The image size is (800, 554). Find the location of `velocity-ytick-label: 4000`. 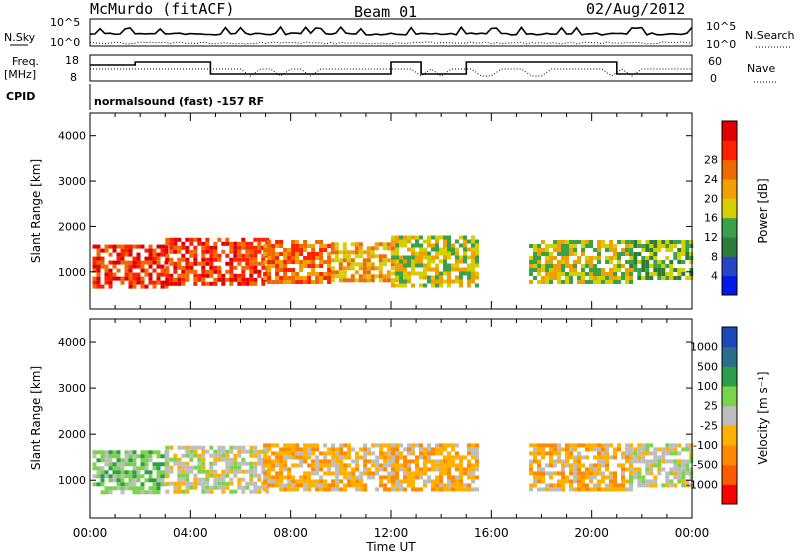

velocity-ytick-label: 4000 is located at coordinates (72, 342).